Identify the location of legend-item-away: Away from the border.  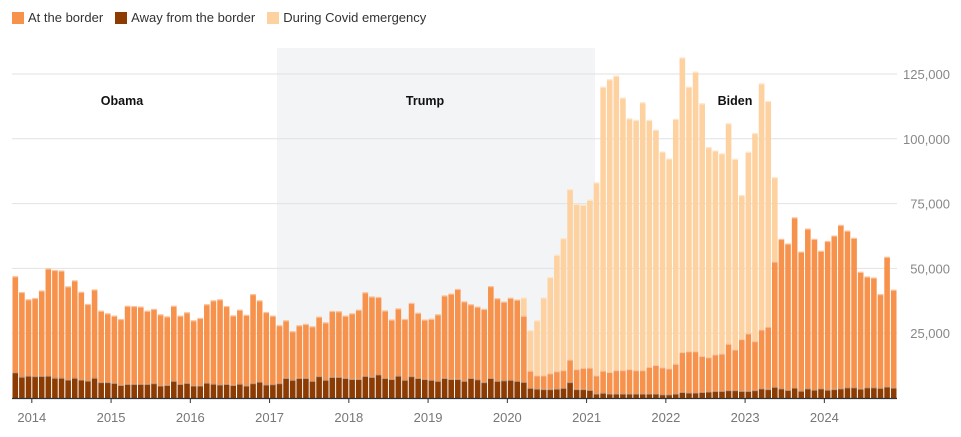
(185, 17).